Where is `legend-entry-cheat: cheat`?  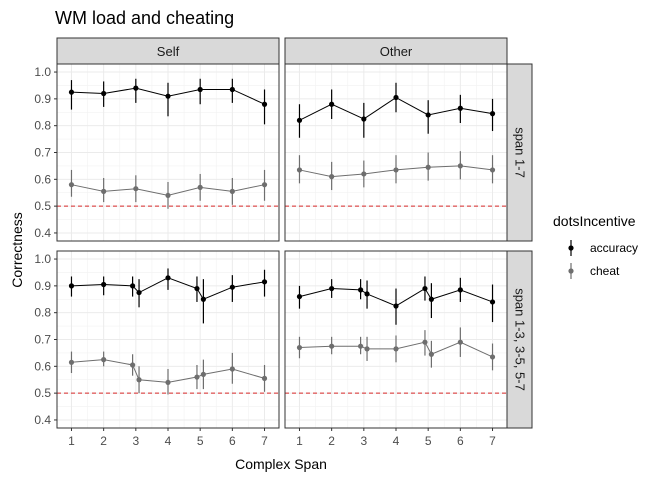
legend-entry-cheat: cheat is located at coordinates (594, 271).